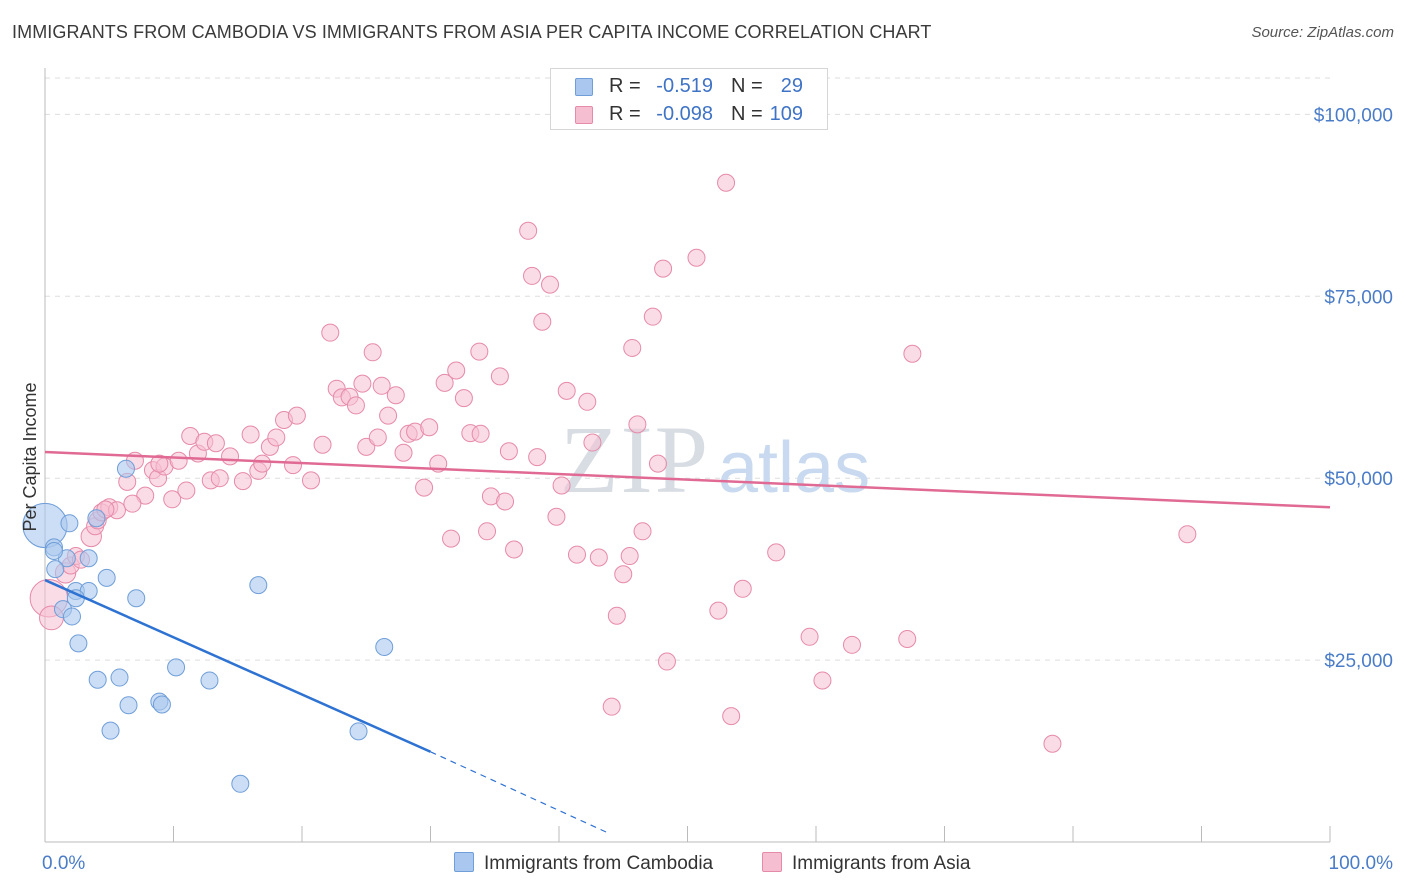 The width and height of the screenshot is (1406, 892). Describe the element at coordinates (794, 468) in the screenshot. I see `watermark-atlas: atlas` at that location.